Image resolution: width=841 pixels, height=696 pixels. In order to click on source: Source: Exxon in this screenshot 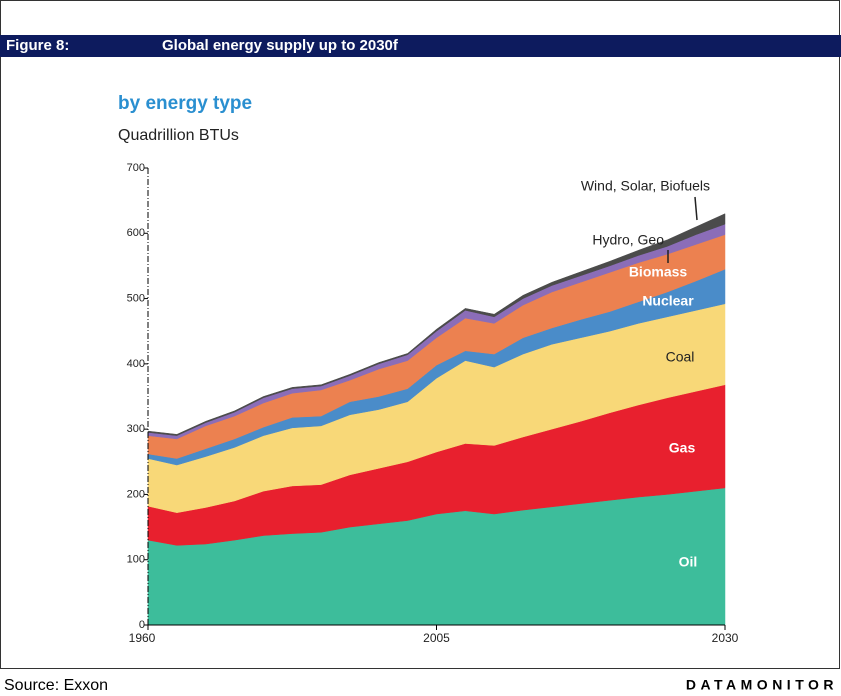, I will do `click(56, 685)`.